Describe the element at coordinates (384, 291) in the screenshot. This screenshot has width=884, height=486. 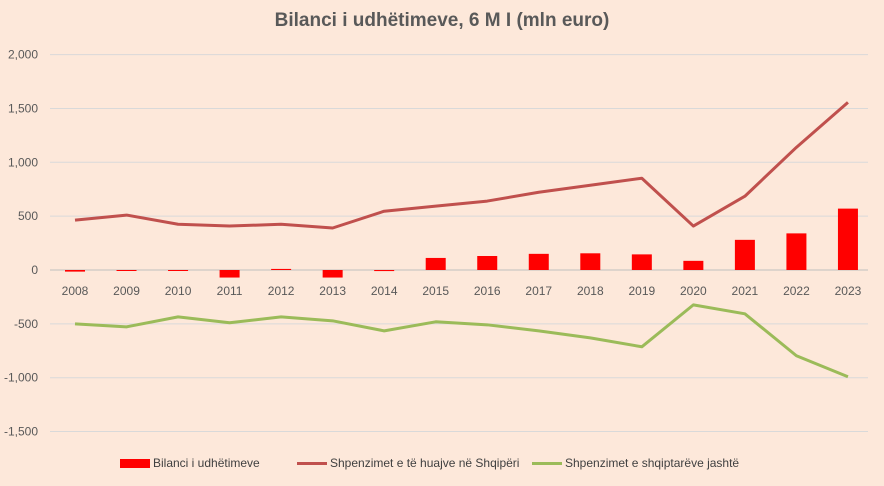
I see `x-tick-label: 2014` at that location.